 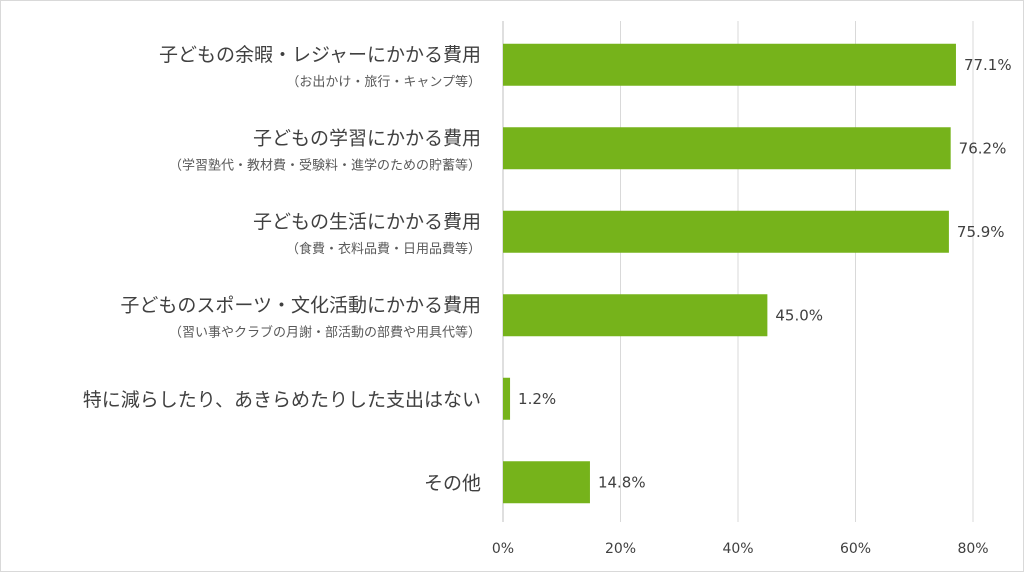 I want to click on category-label: 子どもの余暇・レジャーにかかる費用, so click(x=320, y=55).